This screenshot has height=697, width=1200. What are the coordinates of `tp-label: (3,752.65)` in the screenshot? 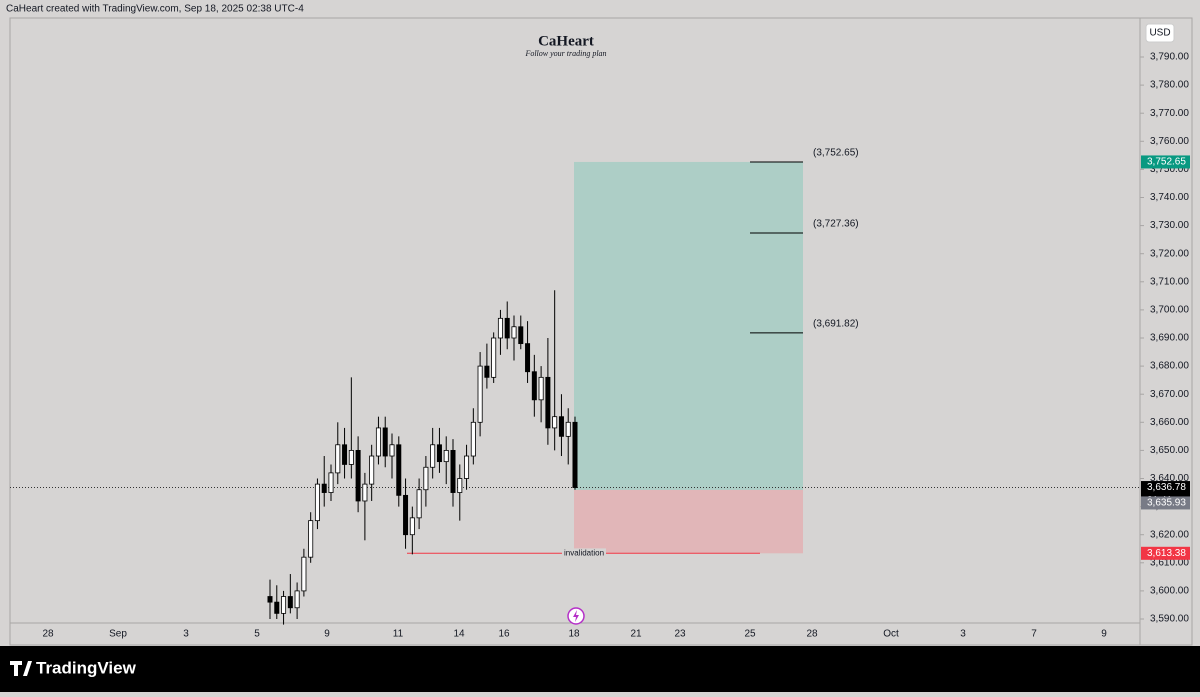 It's located at (836, 153).